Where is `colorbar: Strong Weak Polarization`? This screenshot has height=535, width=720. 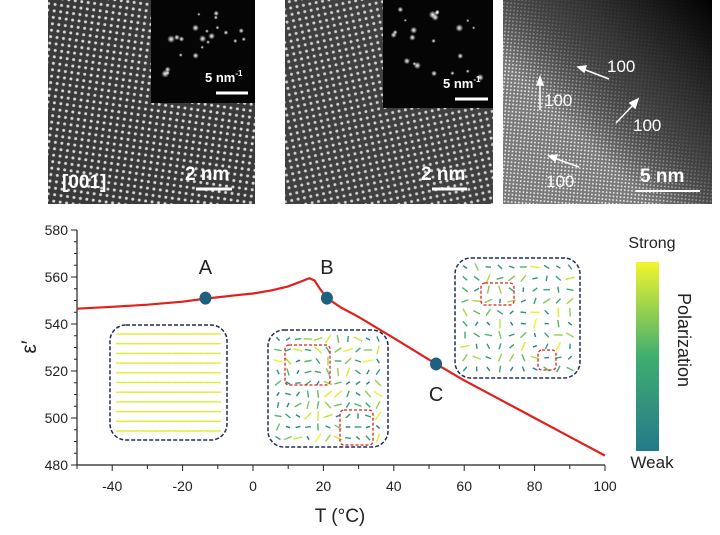 colorbar: Strong Weak Polarization is located at coordinates (661, 353).